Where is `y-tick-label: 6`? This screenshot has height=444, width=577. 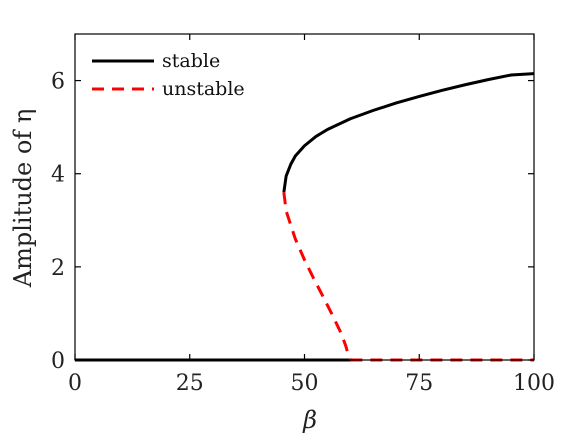 y-tick-label: 6 is located at coordinates (58, 82).